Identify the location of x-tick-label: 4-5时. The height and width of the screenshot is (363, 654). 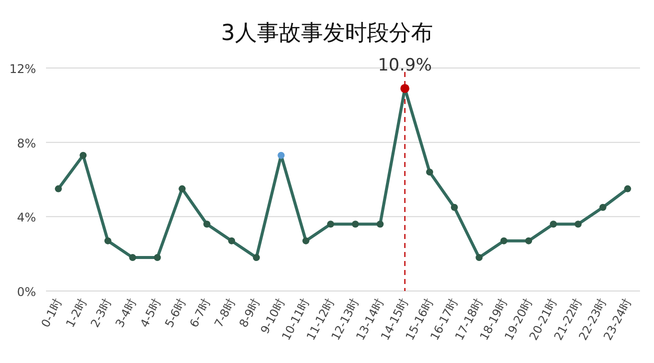
(150, 313).